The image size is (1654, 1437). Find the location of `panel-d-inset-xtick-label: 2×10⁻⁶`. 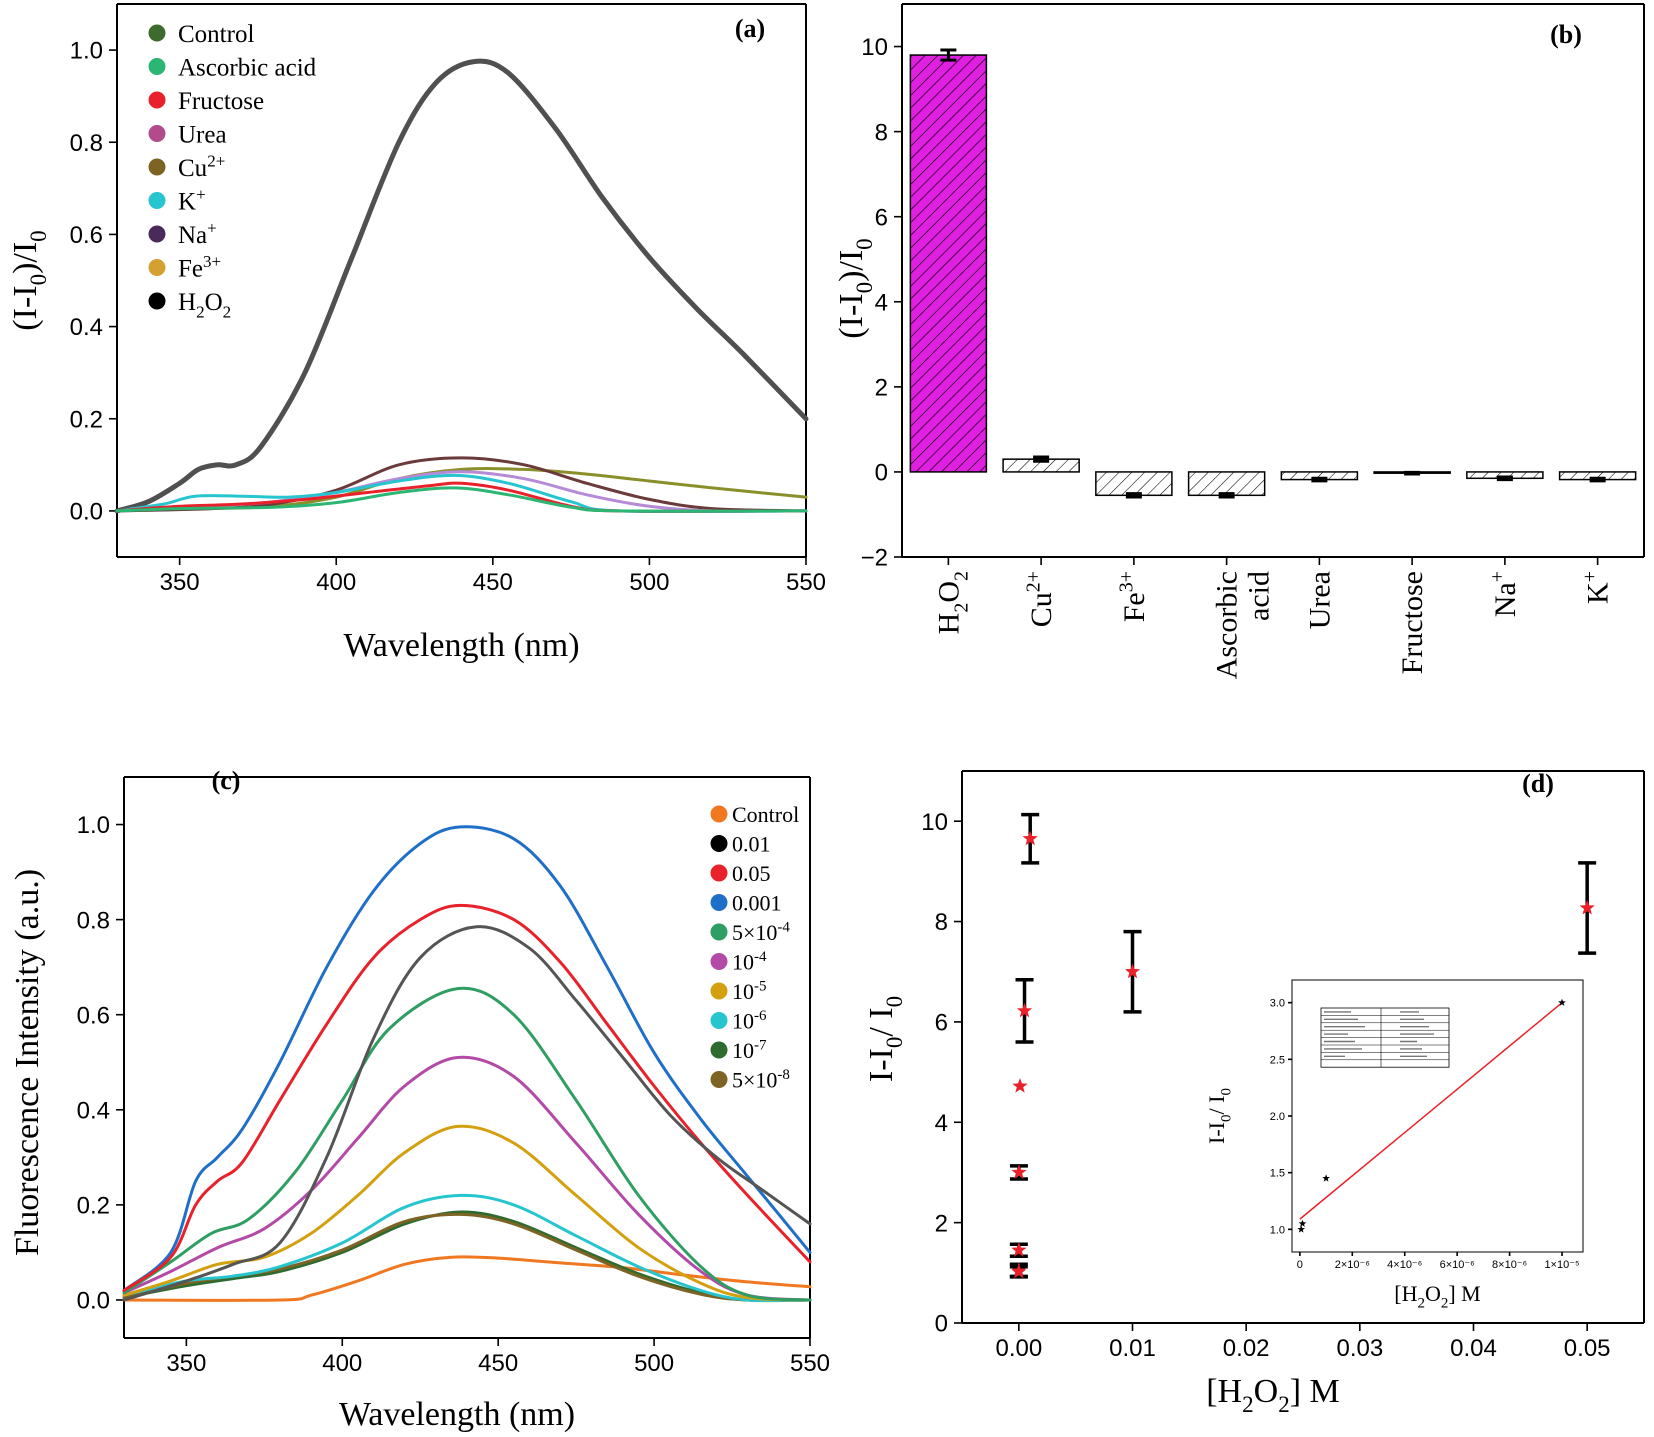

panel-d-inset-xtick-label: 2×10⁻⁶ is located at coordinates (1352, 1265).